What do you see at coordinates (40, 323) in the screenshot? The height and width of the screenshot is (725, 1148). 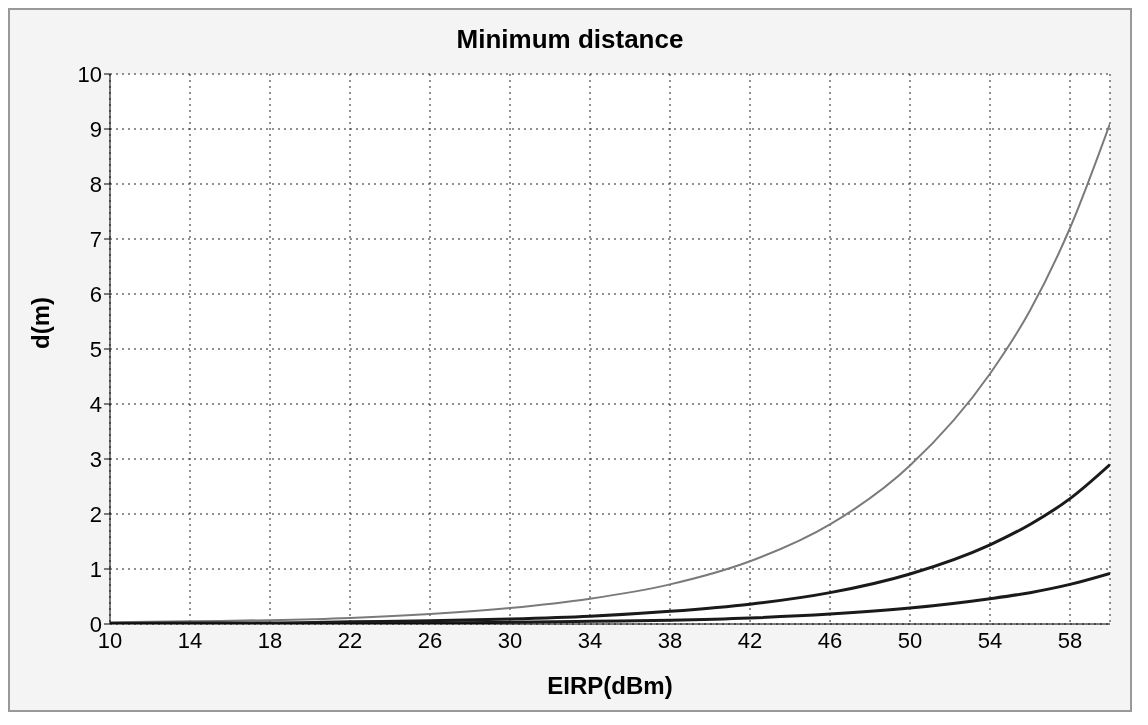 I see `y-axis-title: d(m)` at bounding box center [40, 323].